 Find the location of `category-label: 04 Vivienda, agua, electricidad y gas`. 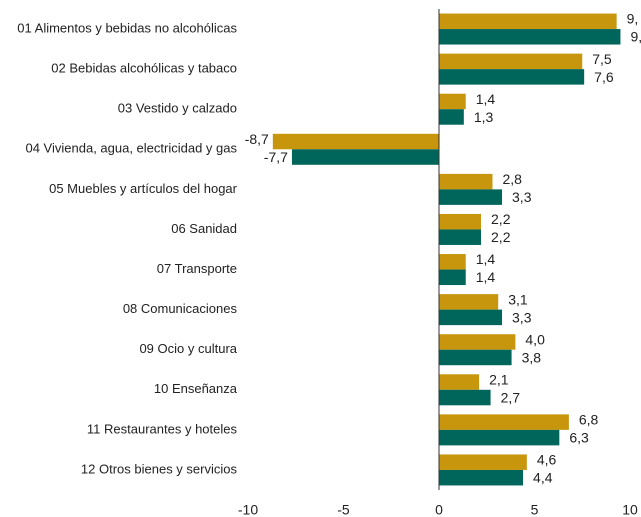

category-label: 04 Vivienda, agua, electricidad y gas is located at coordinates (131, 148).